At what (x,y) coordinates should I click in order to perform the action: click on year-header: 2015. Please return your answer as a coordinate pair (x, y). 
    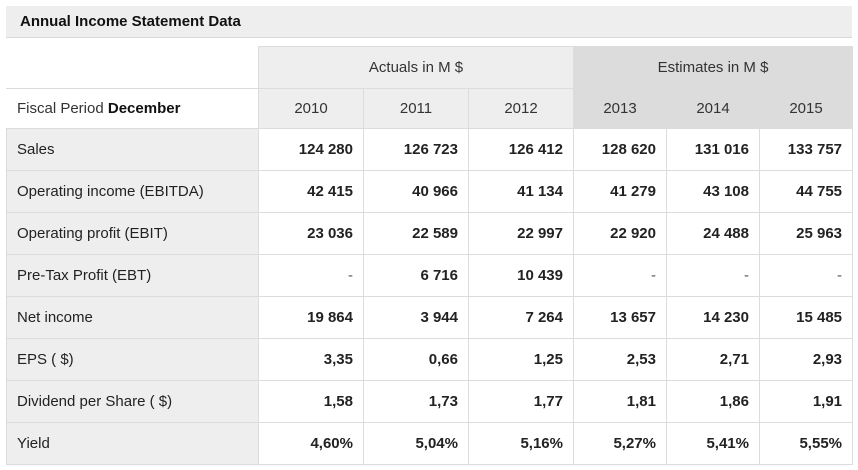
    Looking at the image, I should click on (806, 108).